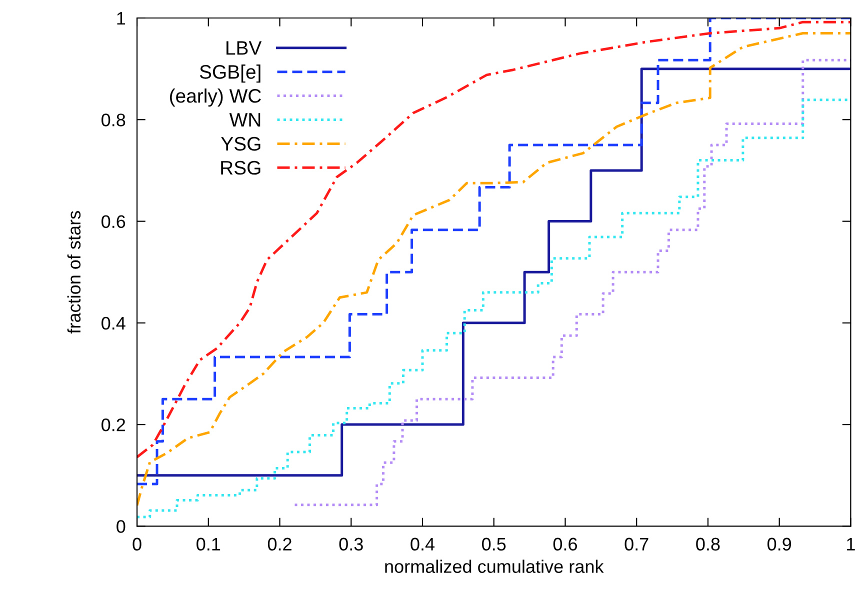 The image size is (864, 600). I want to click on x-tick-label: 0.2, so click(280, 544).